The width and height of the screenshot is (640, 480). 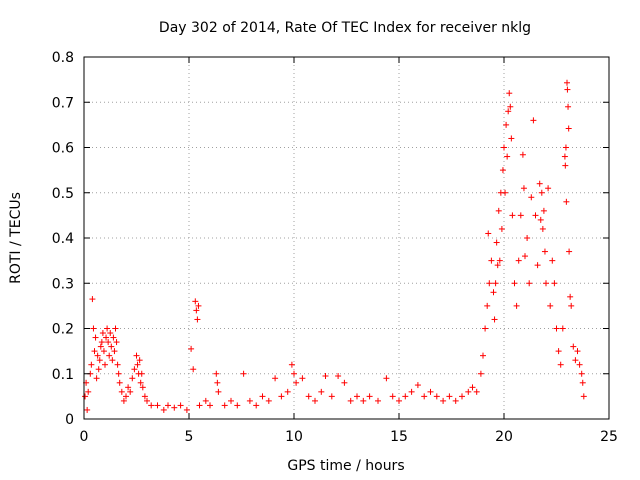 What do you see at coordinates (69, 420) in the screenshot?
I see `y-tick-label: 0` at bounding box center [69, 420].